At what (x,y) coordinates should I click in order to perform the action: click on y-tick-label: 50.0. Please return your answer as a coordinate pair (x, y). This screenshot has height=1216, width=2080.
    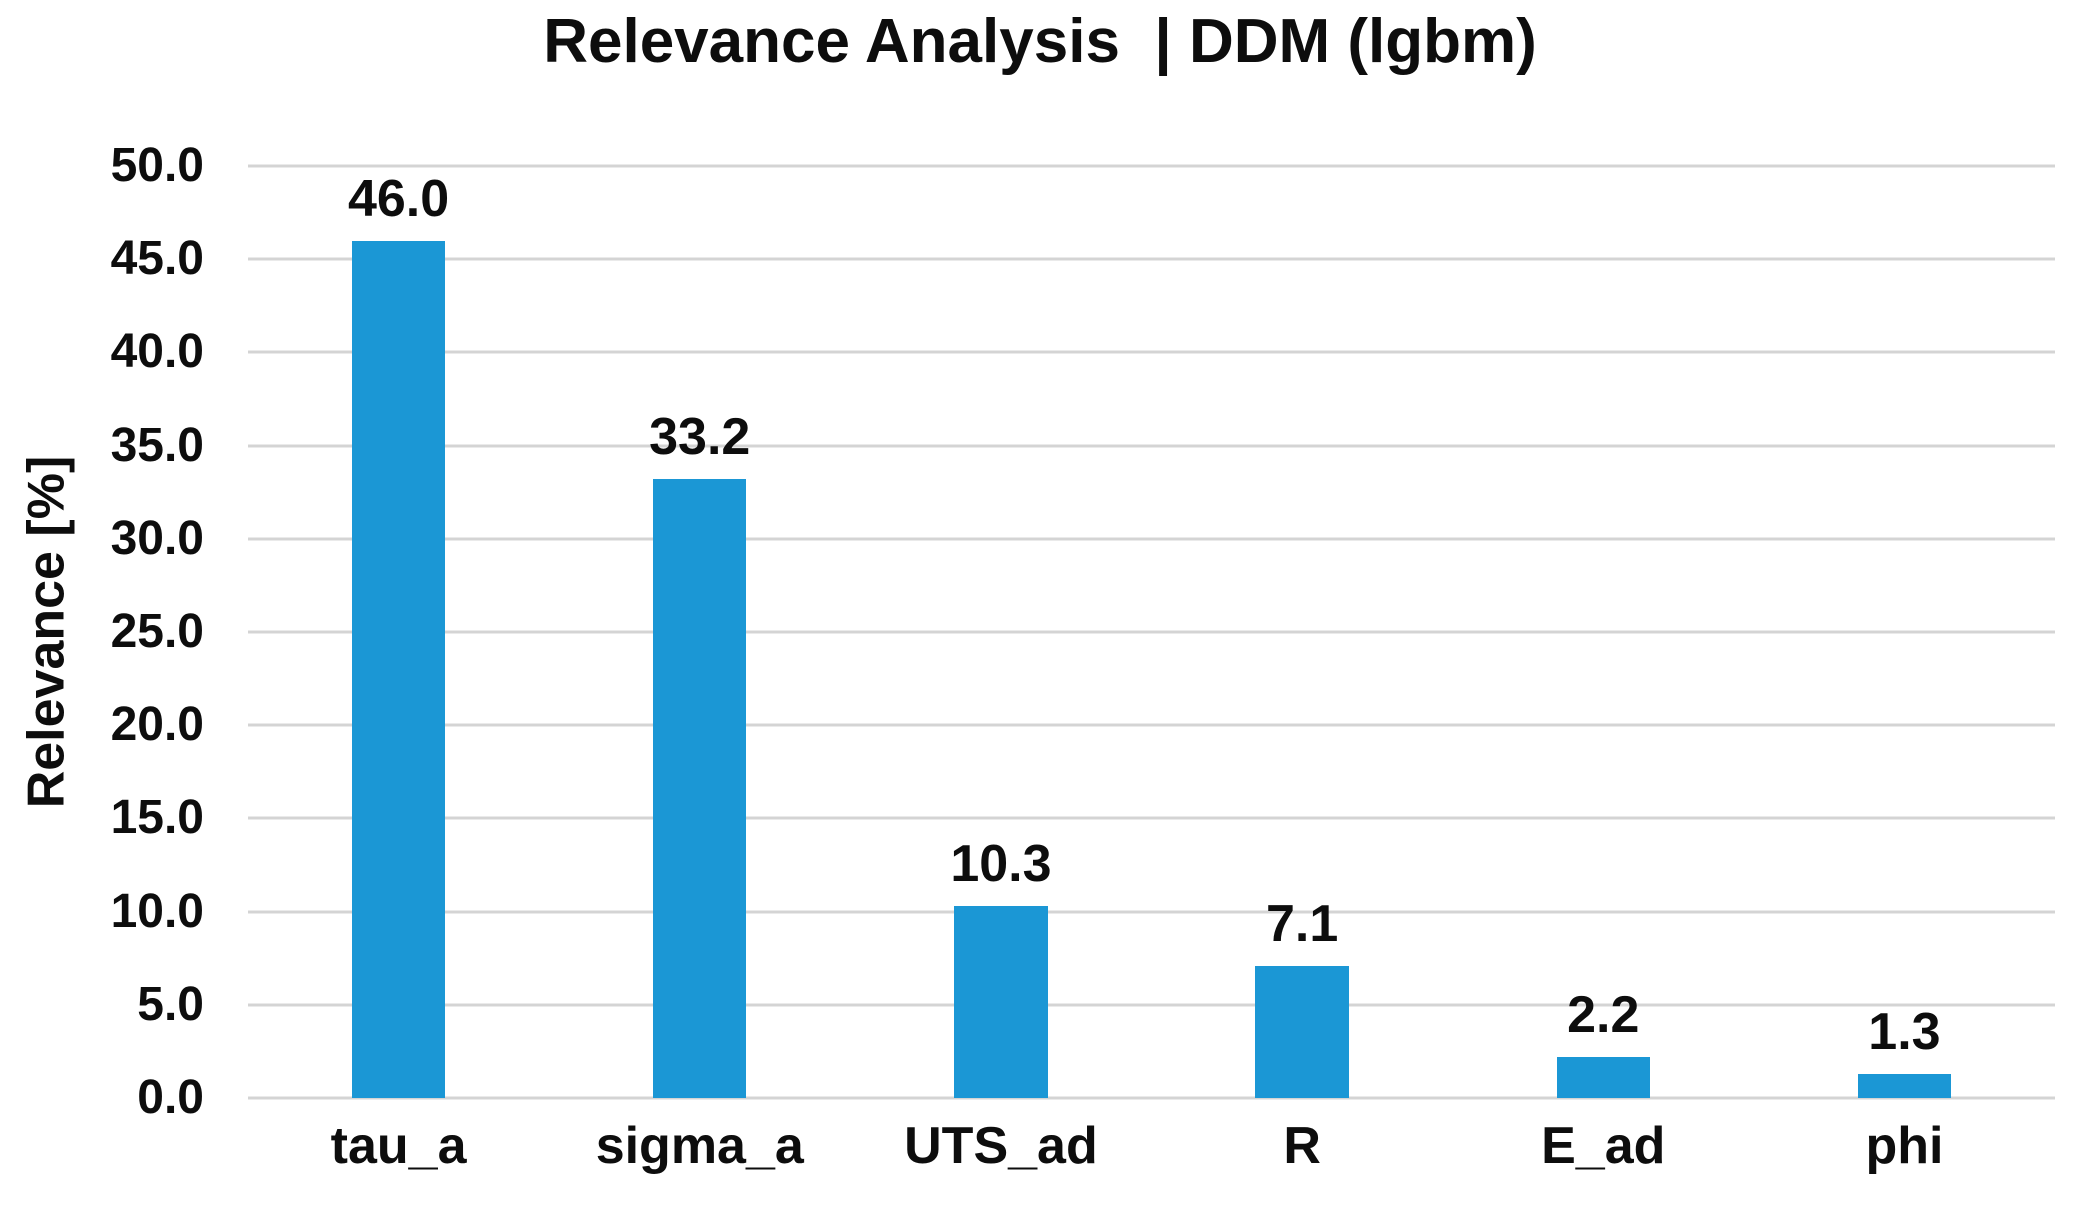
    Looking at the image, I should click on (157, 165).